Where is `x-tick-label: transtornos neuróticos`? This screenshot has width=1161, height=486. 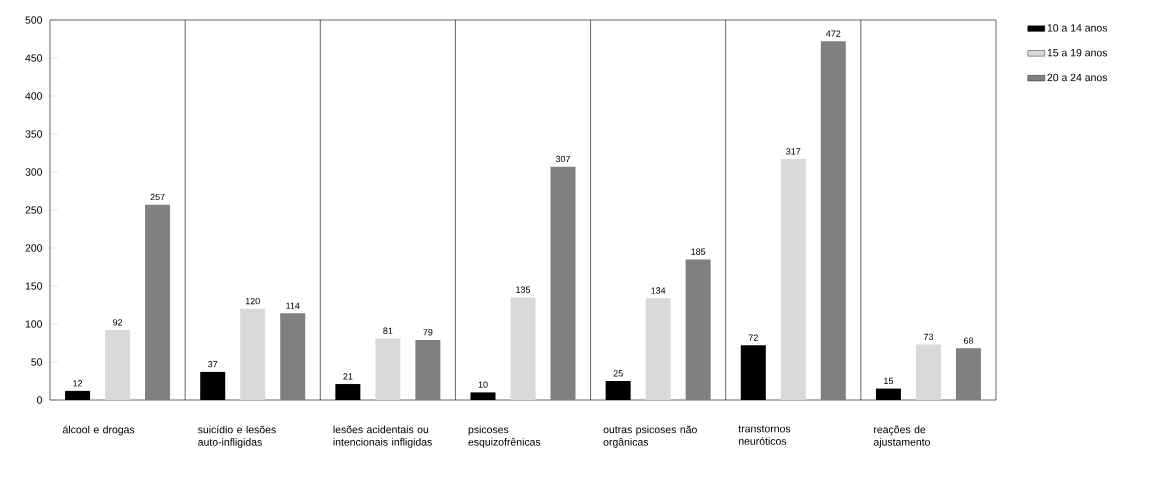 x-tick-label: transtornos neuróticos is located at coordinates (764, 435).